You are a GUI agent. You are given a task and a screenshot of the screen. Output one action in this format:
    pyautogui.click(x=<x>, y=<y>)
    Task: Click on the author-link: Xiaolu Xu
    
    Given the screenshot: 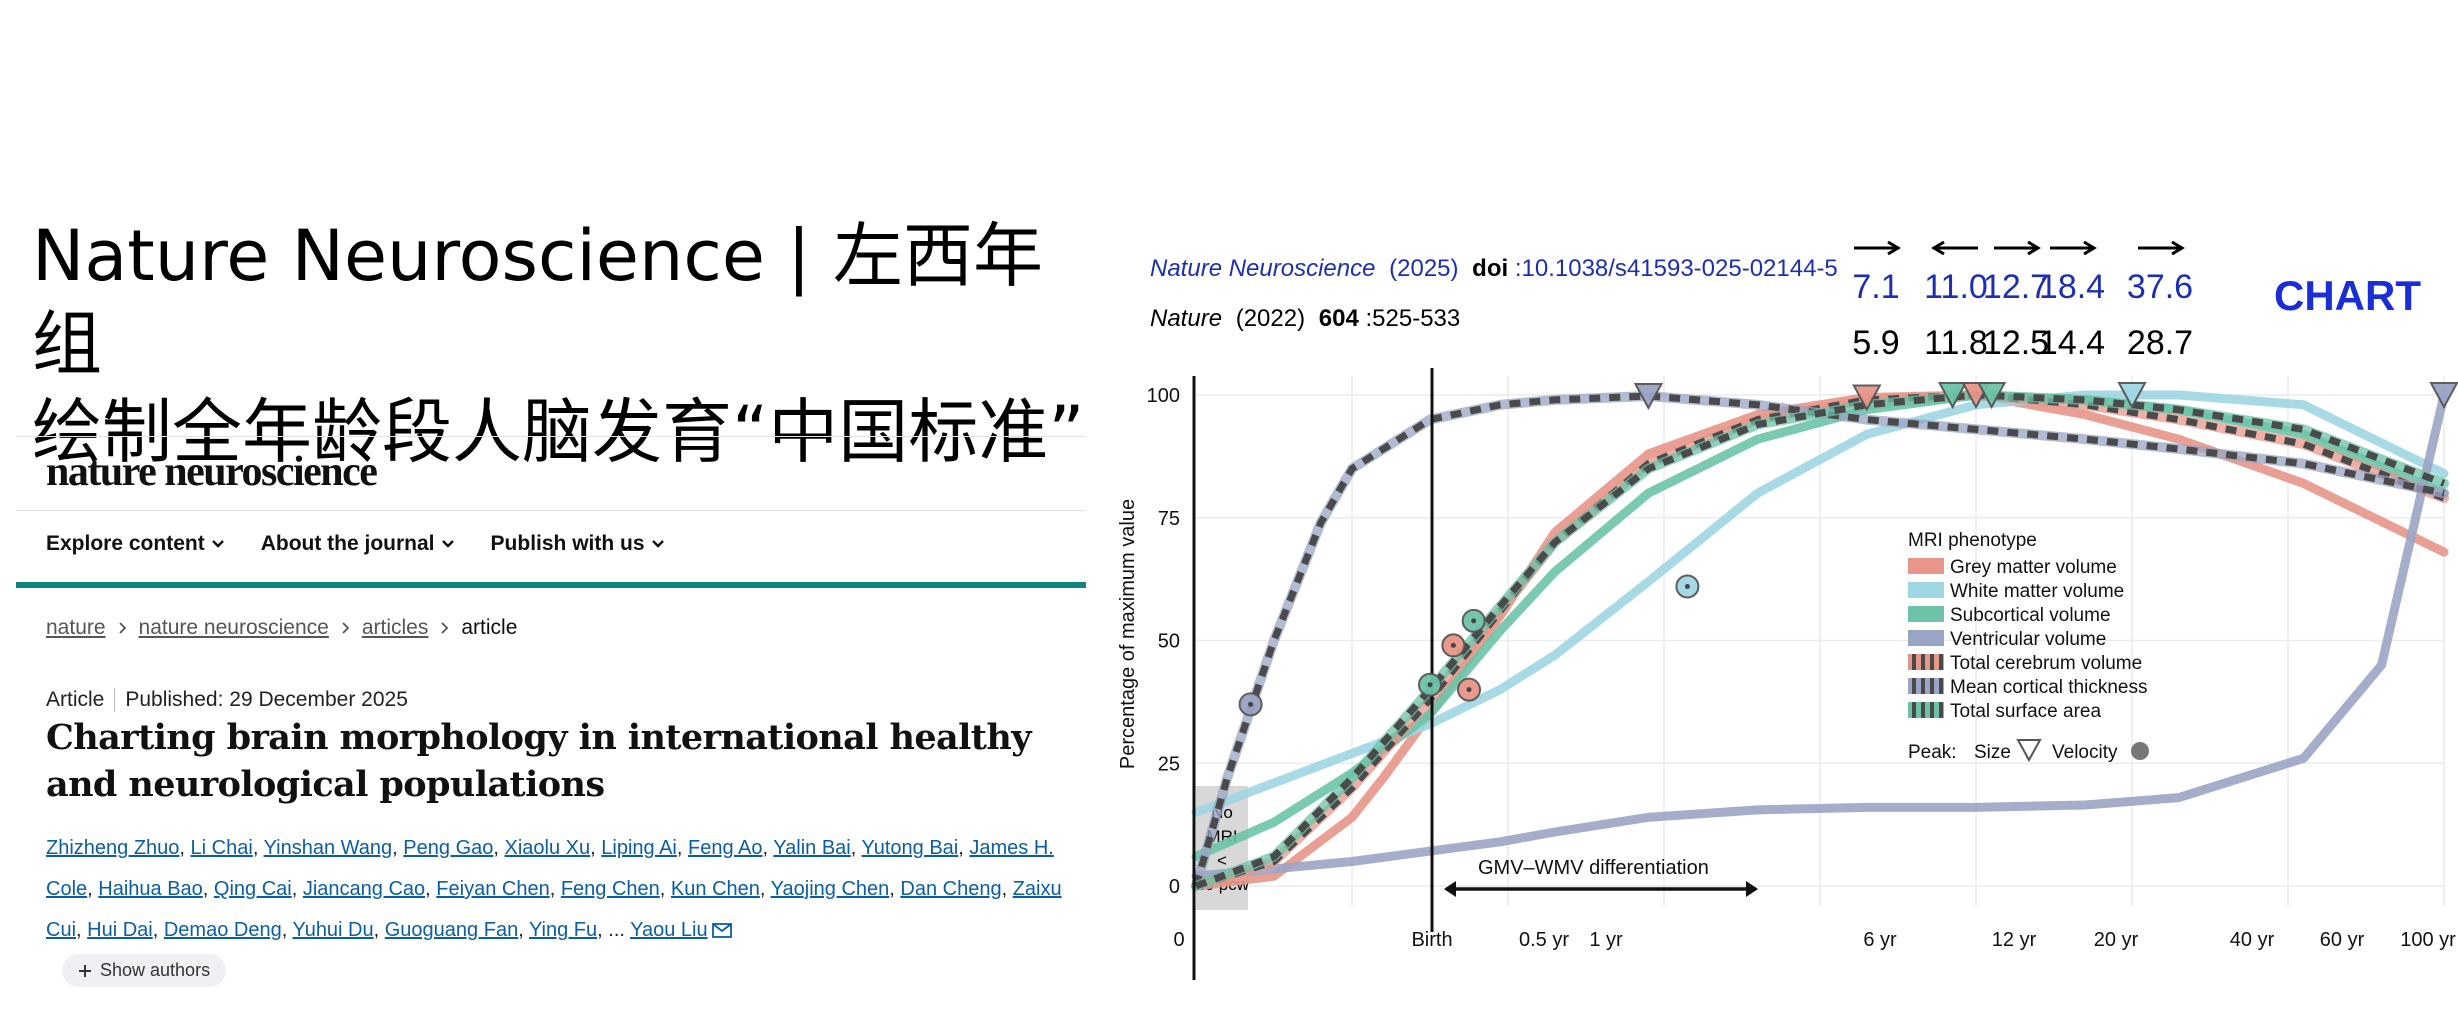 What is the action you would take?
    pyautogui.click(x=547, y=848)
    